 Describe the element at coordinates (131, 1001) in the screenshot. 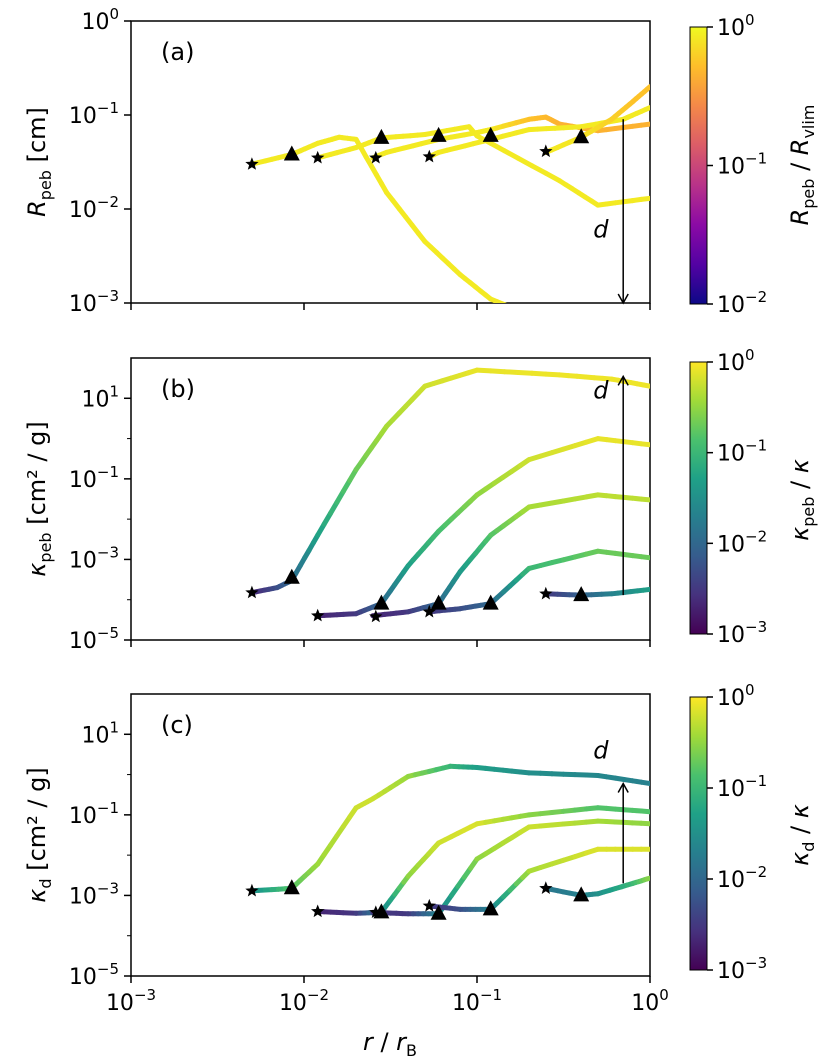

I see `x-tick-label: 10⁻³` at that location.